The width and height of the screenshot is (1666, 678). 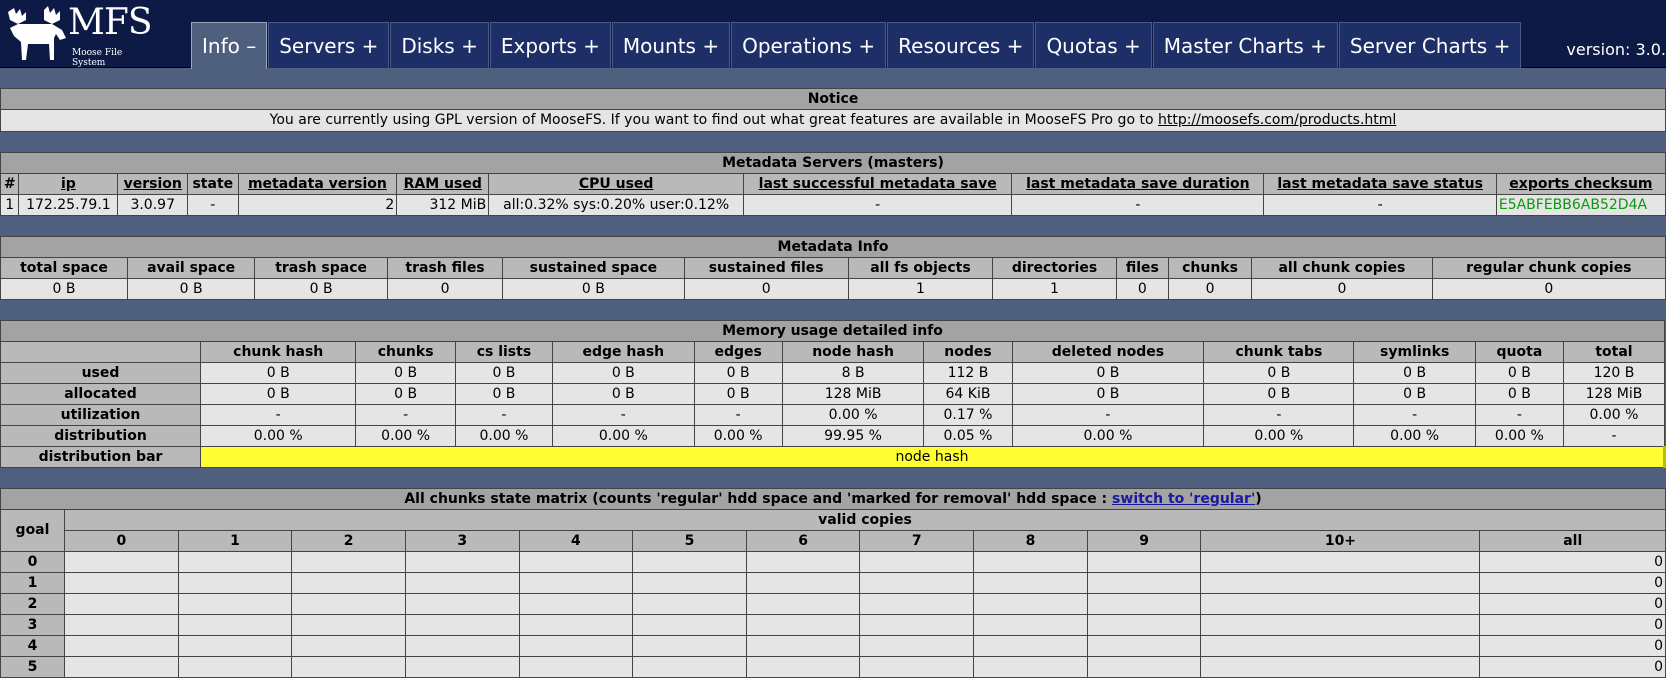 What do you see at coordinates (809, 45) in the screenshot?
I see `tab-operations: Operations +` at bounding box center [809, 45].